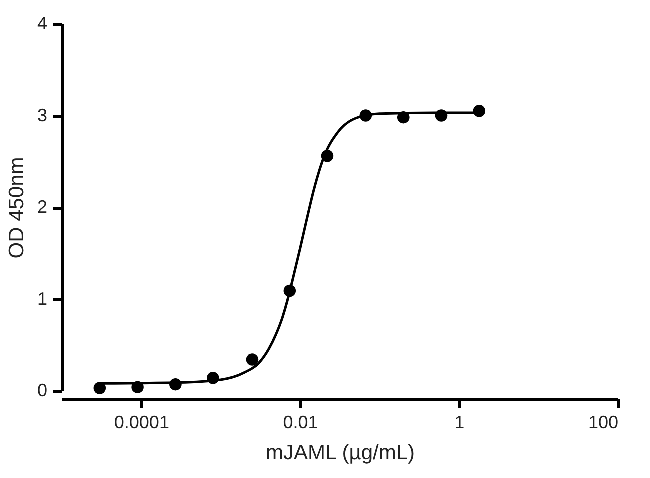 This screenshot has width=650, height=478. I want to click on x-axis-title: mJAML (µg/mL), so click(340, 453).